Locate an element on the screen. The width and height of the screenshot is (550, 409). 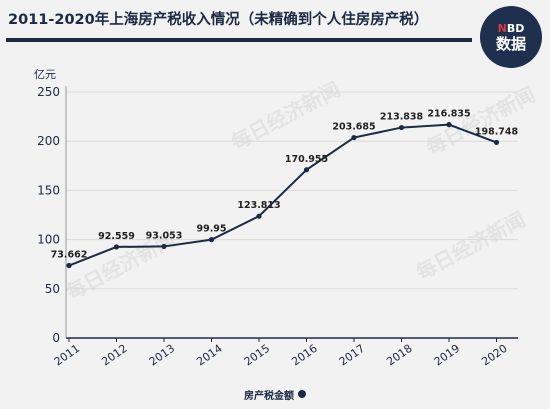
data-label: 198.748 is located at coordinates (497, 131).